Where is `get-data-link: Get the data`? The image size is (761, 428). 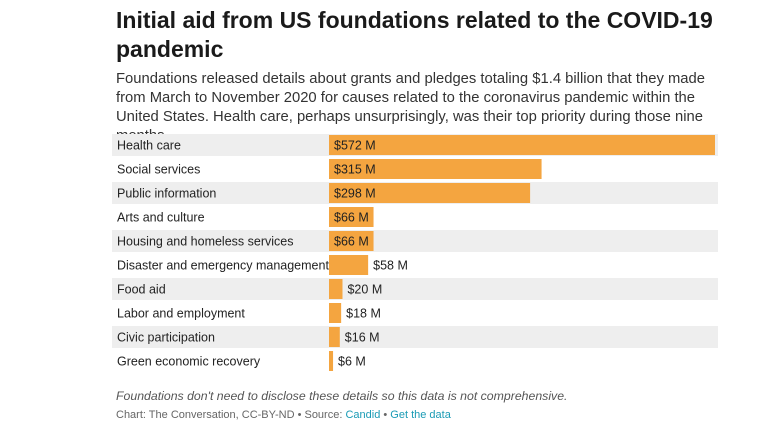 get-data-link: Get the data is located at coordinates (420, 415).